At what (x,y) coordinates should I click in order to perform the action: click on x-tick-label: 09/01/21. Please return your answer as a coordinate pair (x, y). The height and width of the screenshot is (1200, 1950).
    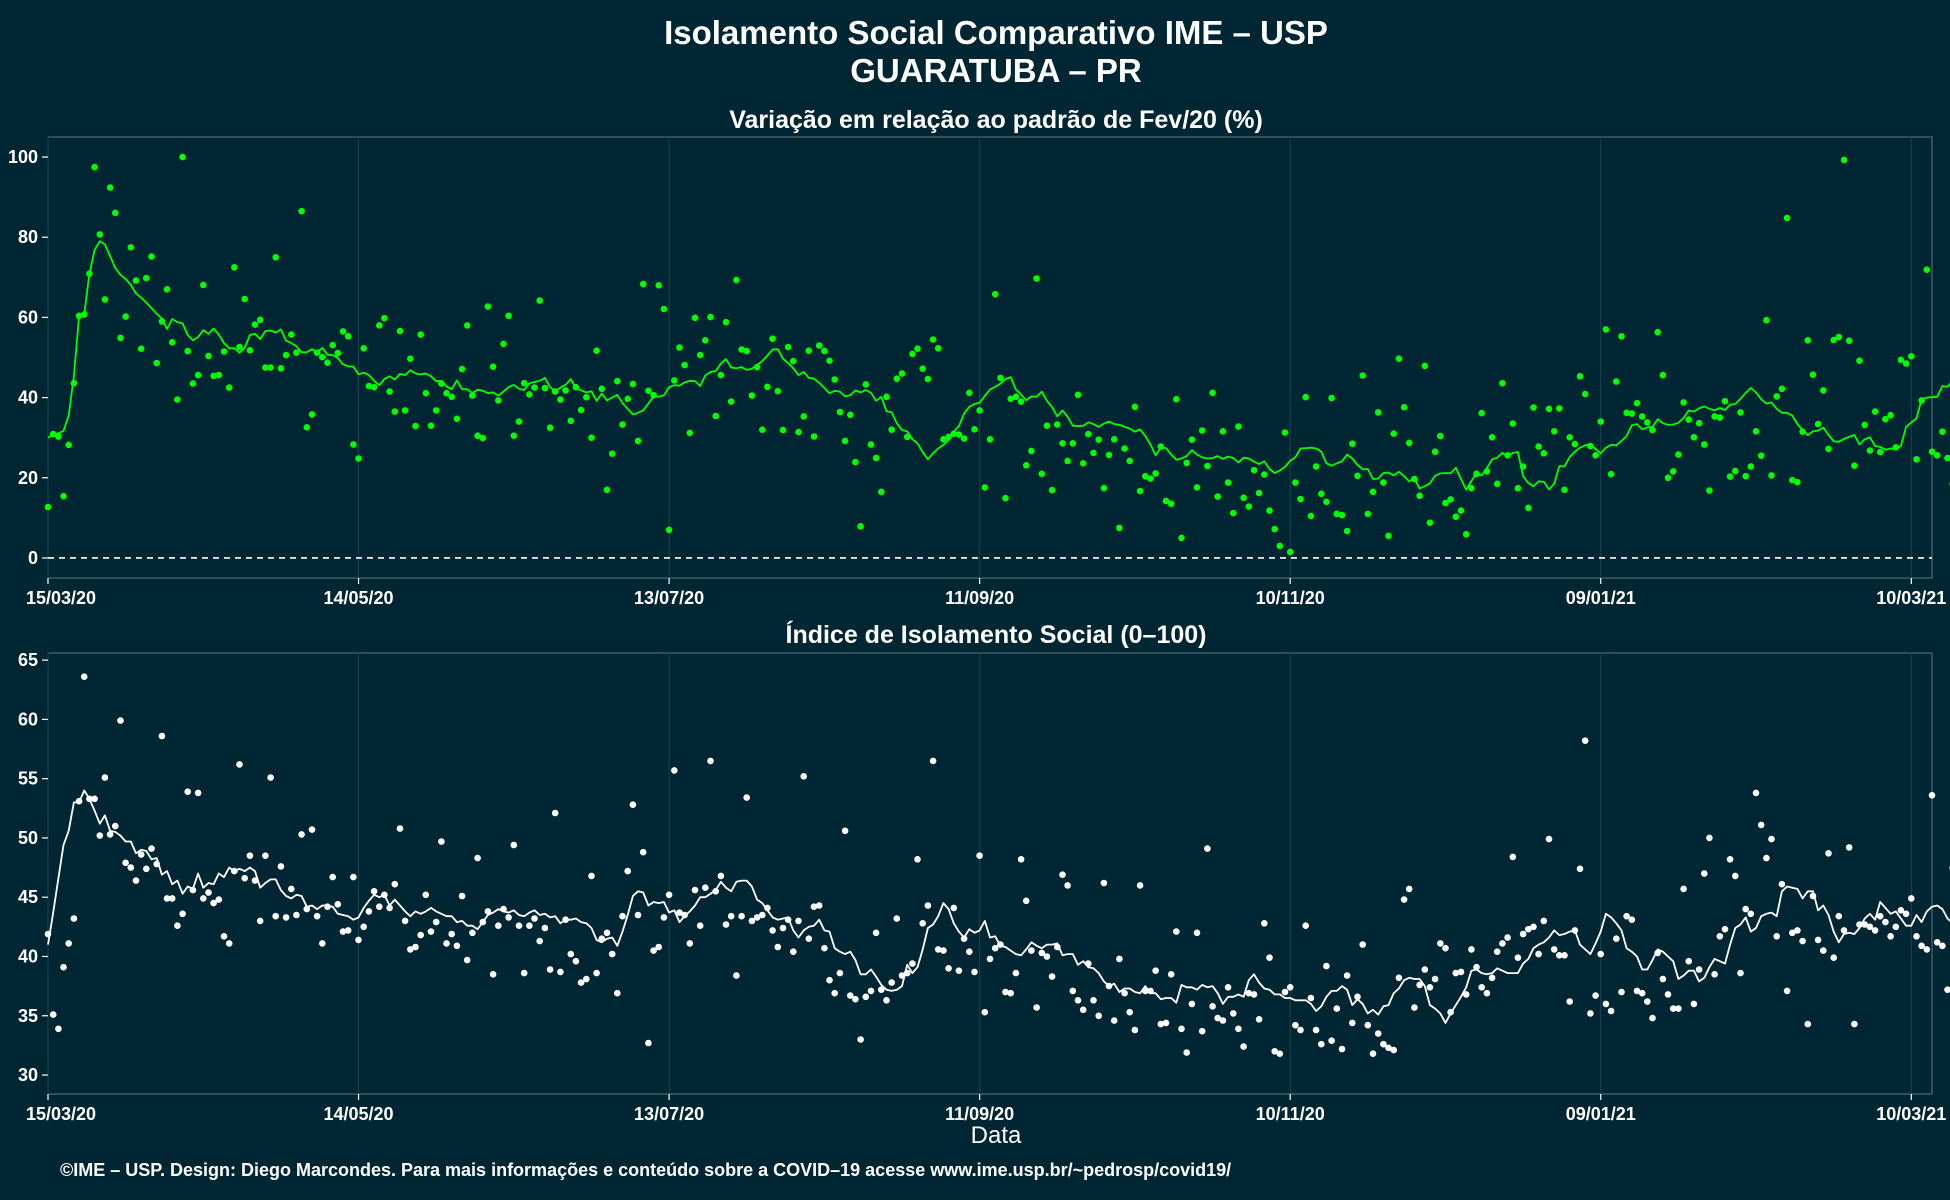
    Looking at the image, I should click on (1601, 1114).